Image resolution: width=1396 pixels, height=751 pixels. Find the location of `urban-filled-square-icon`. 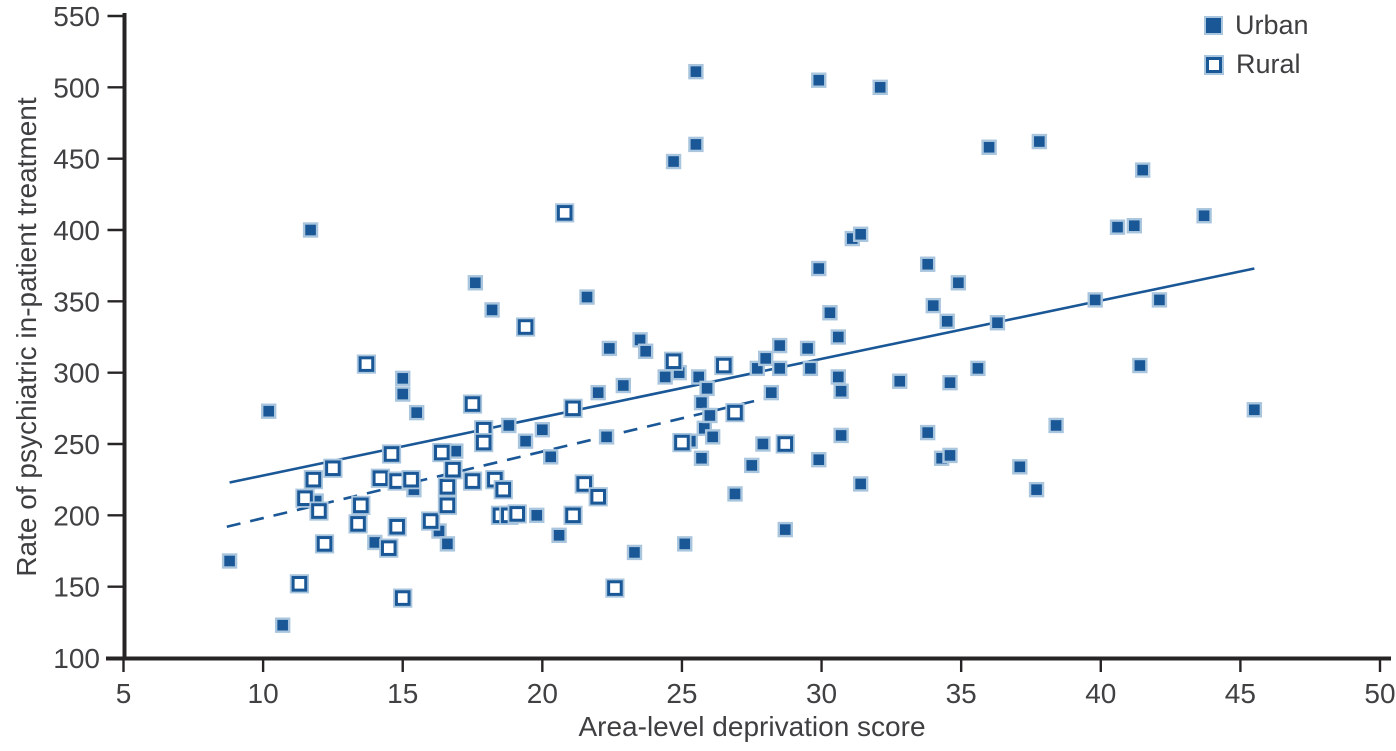

urban-filled-square-icon is located at coordinates (1213, 25).